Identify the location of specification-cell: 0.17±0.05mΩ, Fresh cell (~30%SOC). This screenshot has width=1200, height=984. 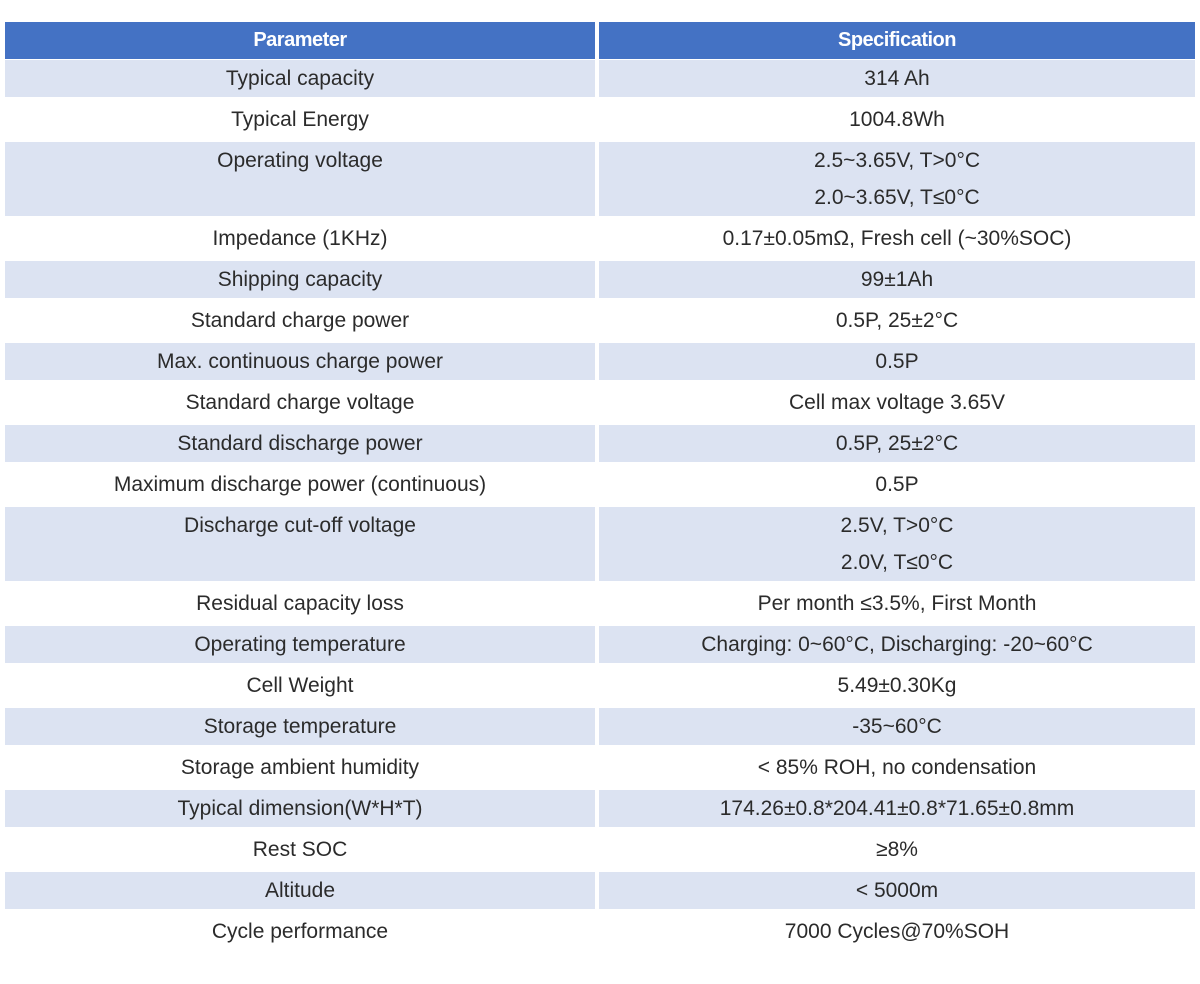
(897, 240).